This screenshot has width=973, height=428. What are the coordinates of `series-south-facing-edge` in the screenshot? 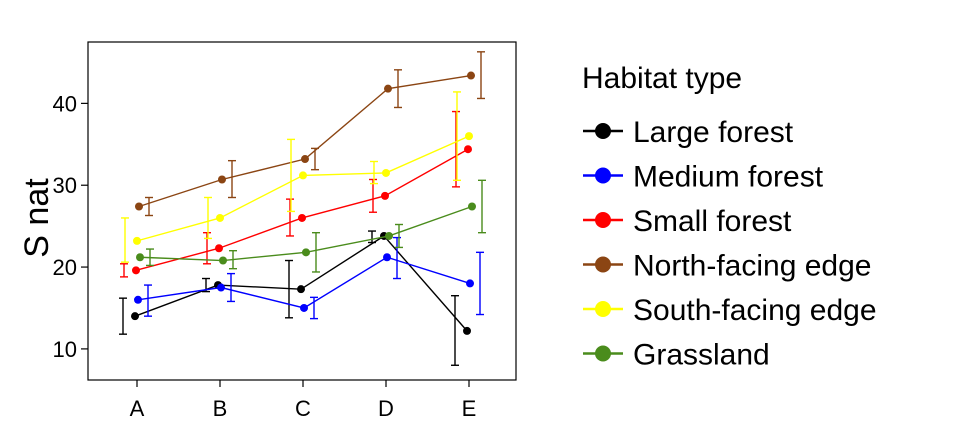 It's located at (297, 177).